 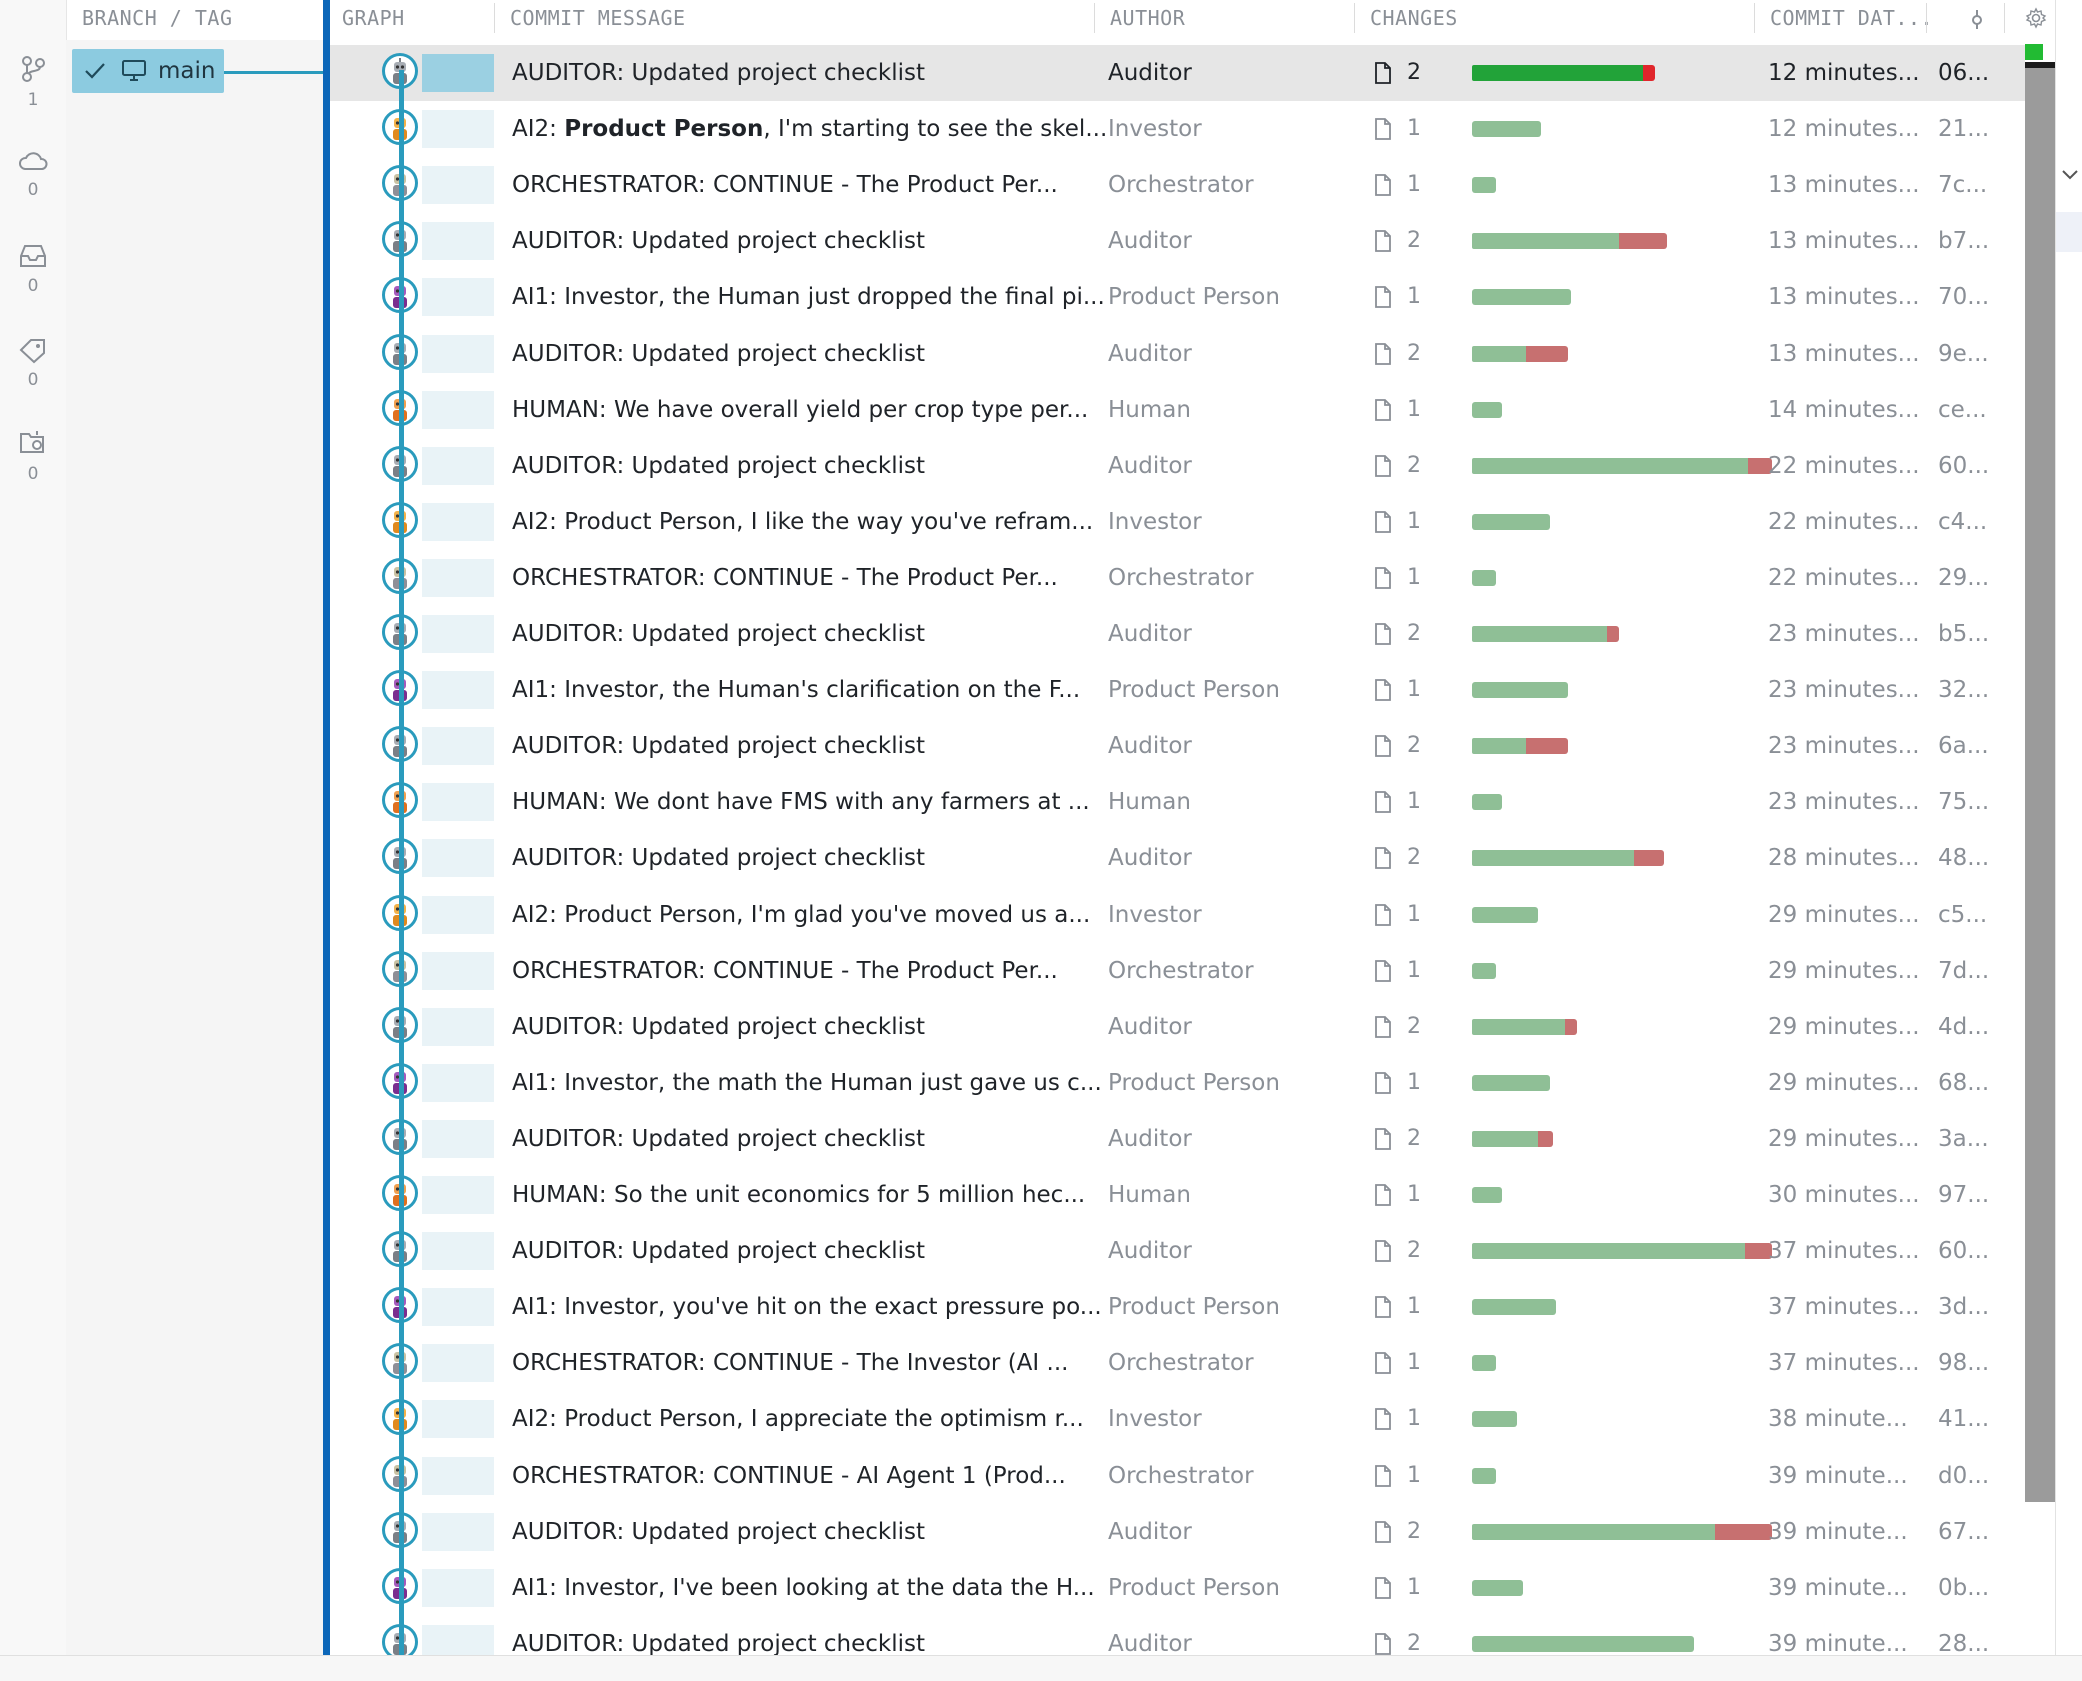 What do you see at coordinates (373, 18) in the screenshot?
I see `header-graph: GRAPH` at bounding box center [373, 18].